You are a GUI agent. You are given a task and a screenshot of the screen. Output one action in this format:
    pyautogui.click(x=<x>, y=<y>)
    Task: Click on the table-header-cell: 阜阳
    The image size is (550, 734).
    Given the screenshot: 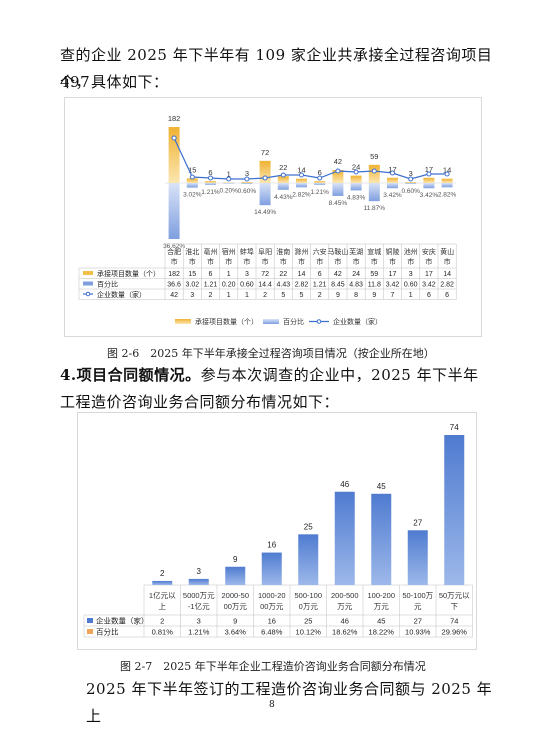 What is the action you would take?
    pyautogui.click(x=265, y=251)
    